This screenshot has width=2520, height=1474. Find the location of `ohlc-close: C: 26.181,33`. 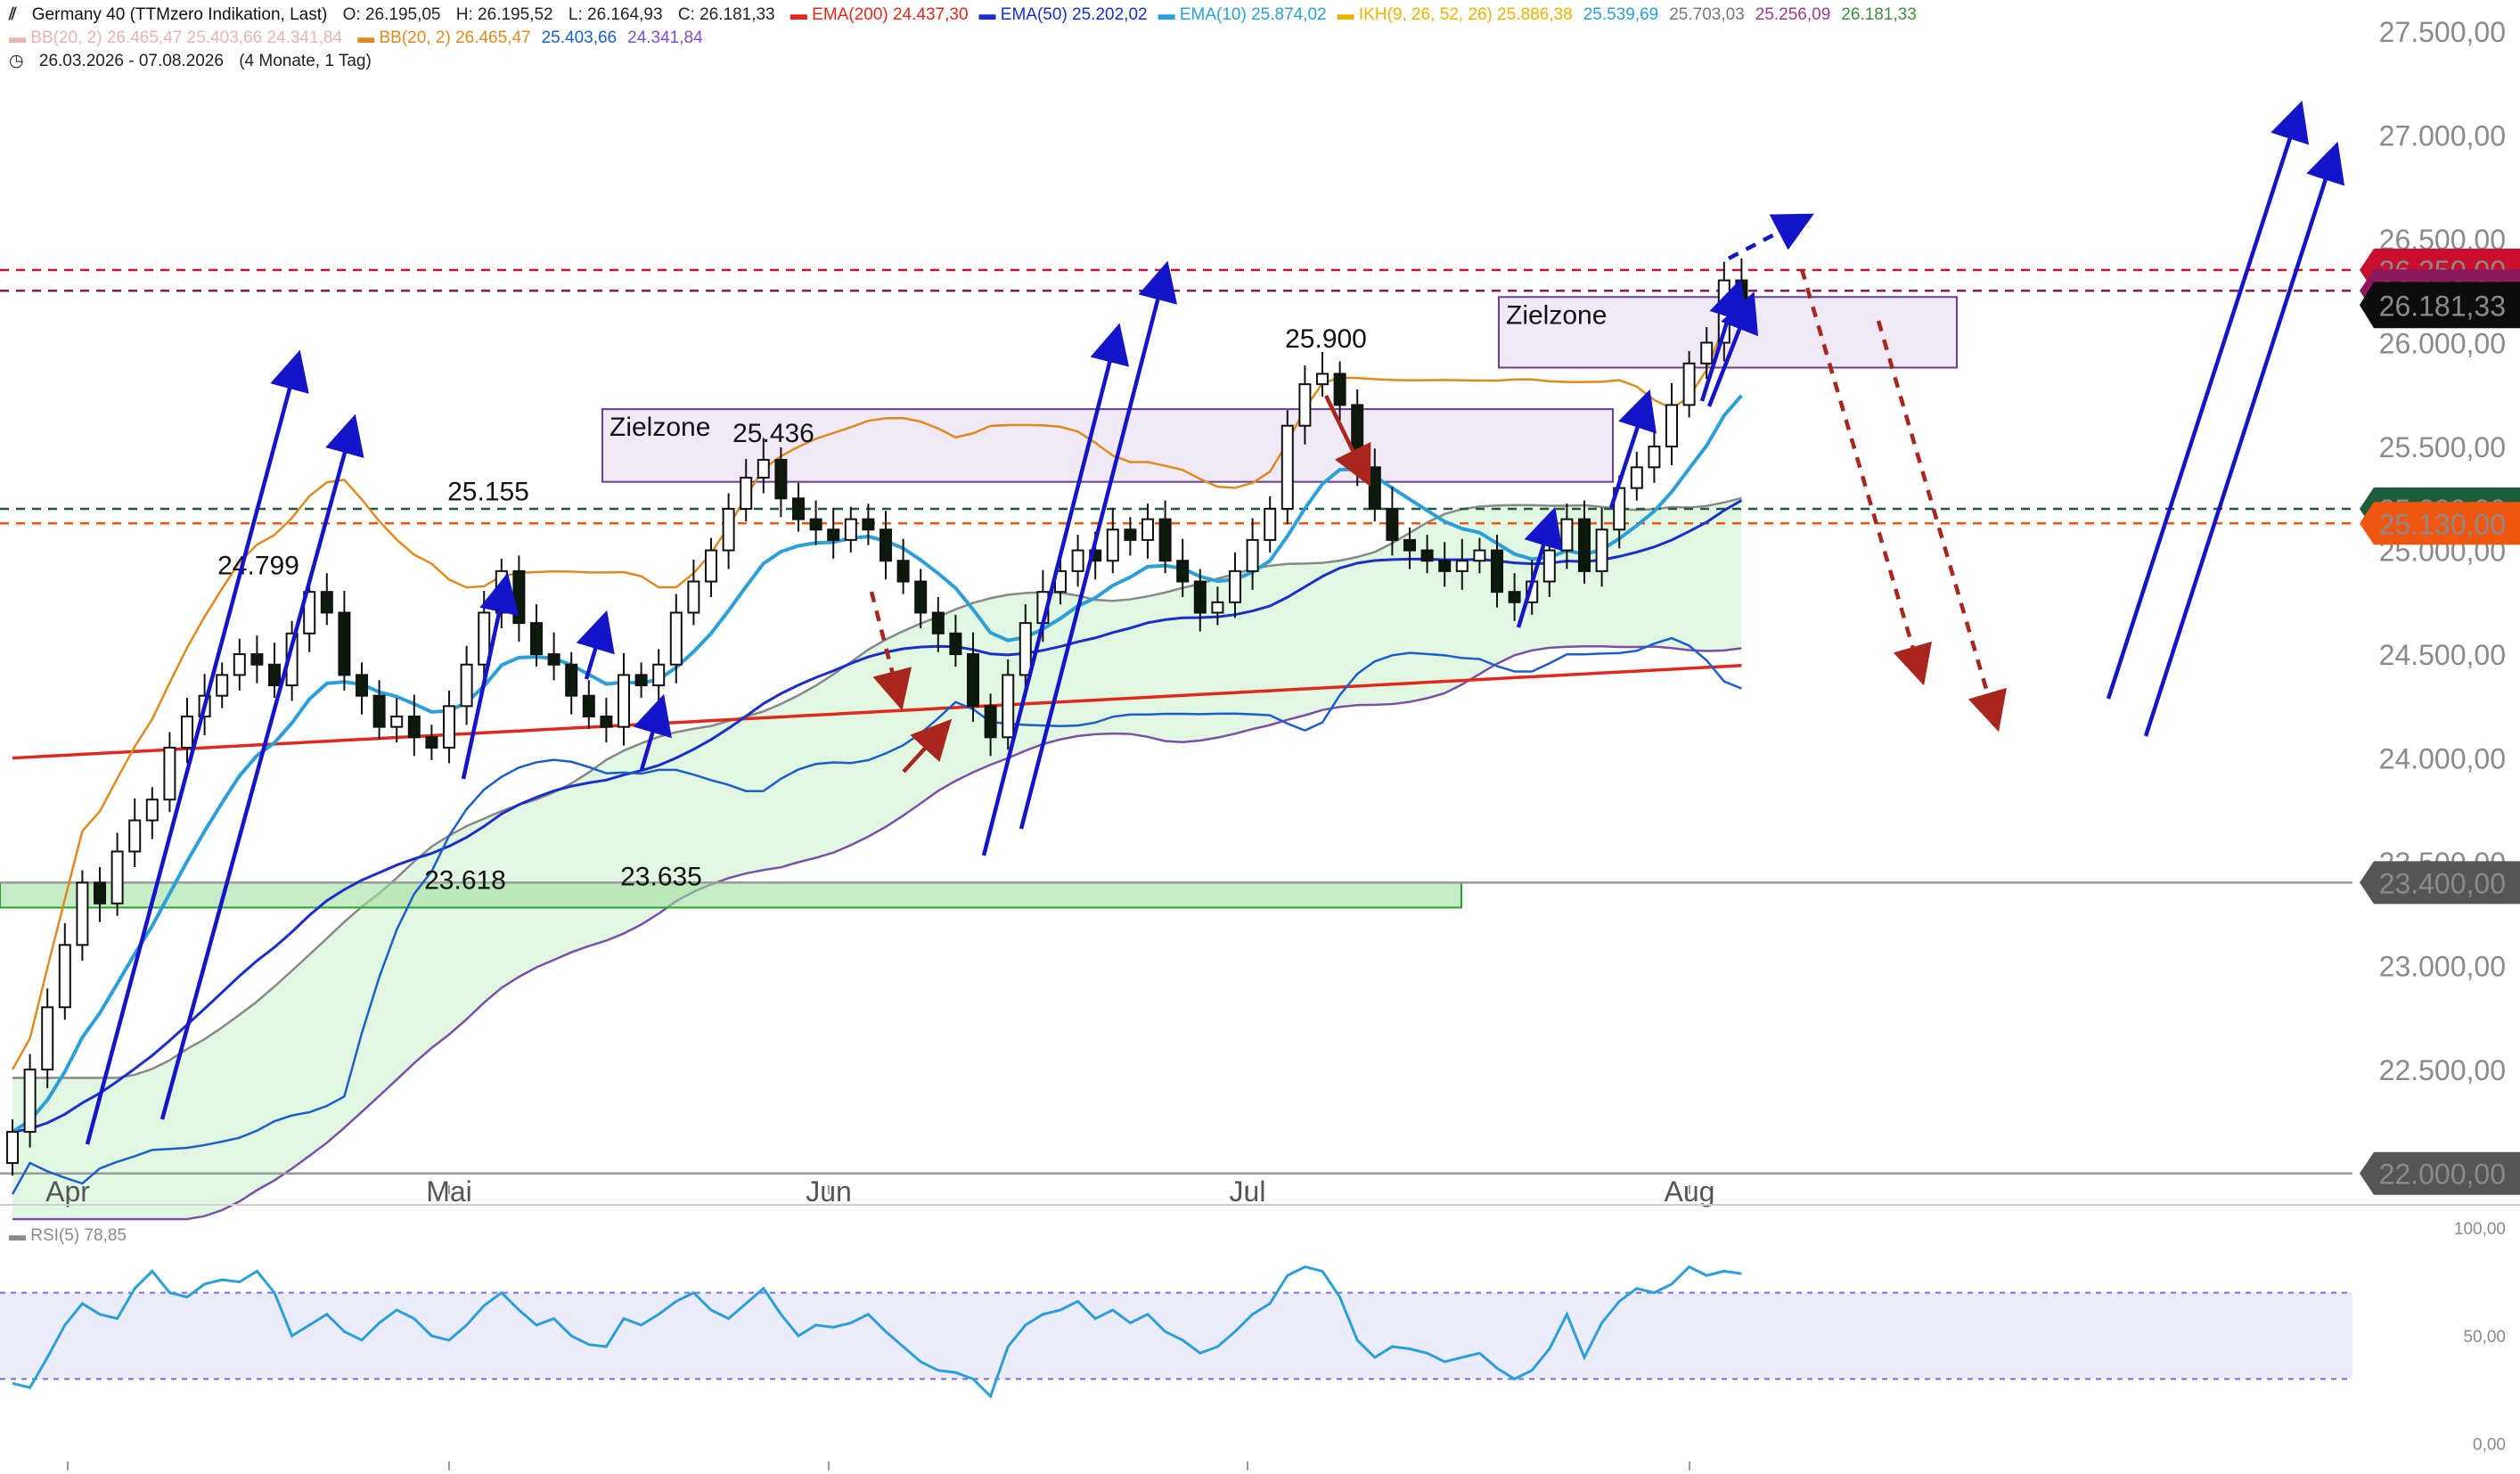

ohlc-close: C: 26.181,33 is located at coordinates (726, 15).